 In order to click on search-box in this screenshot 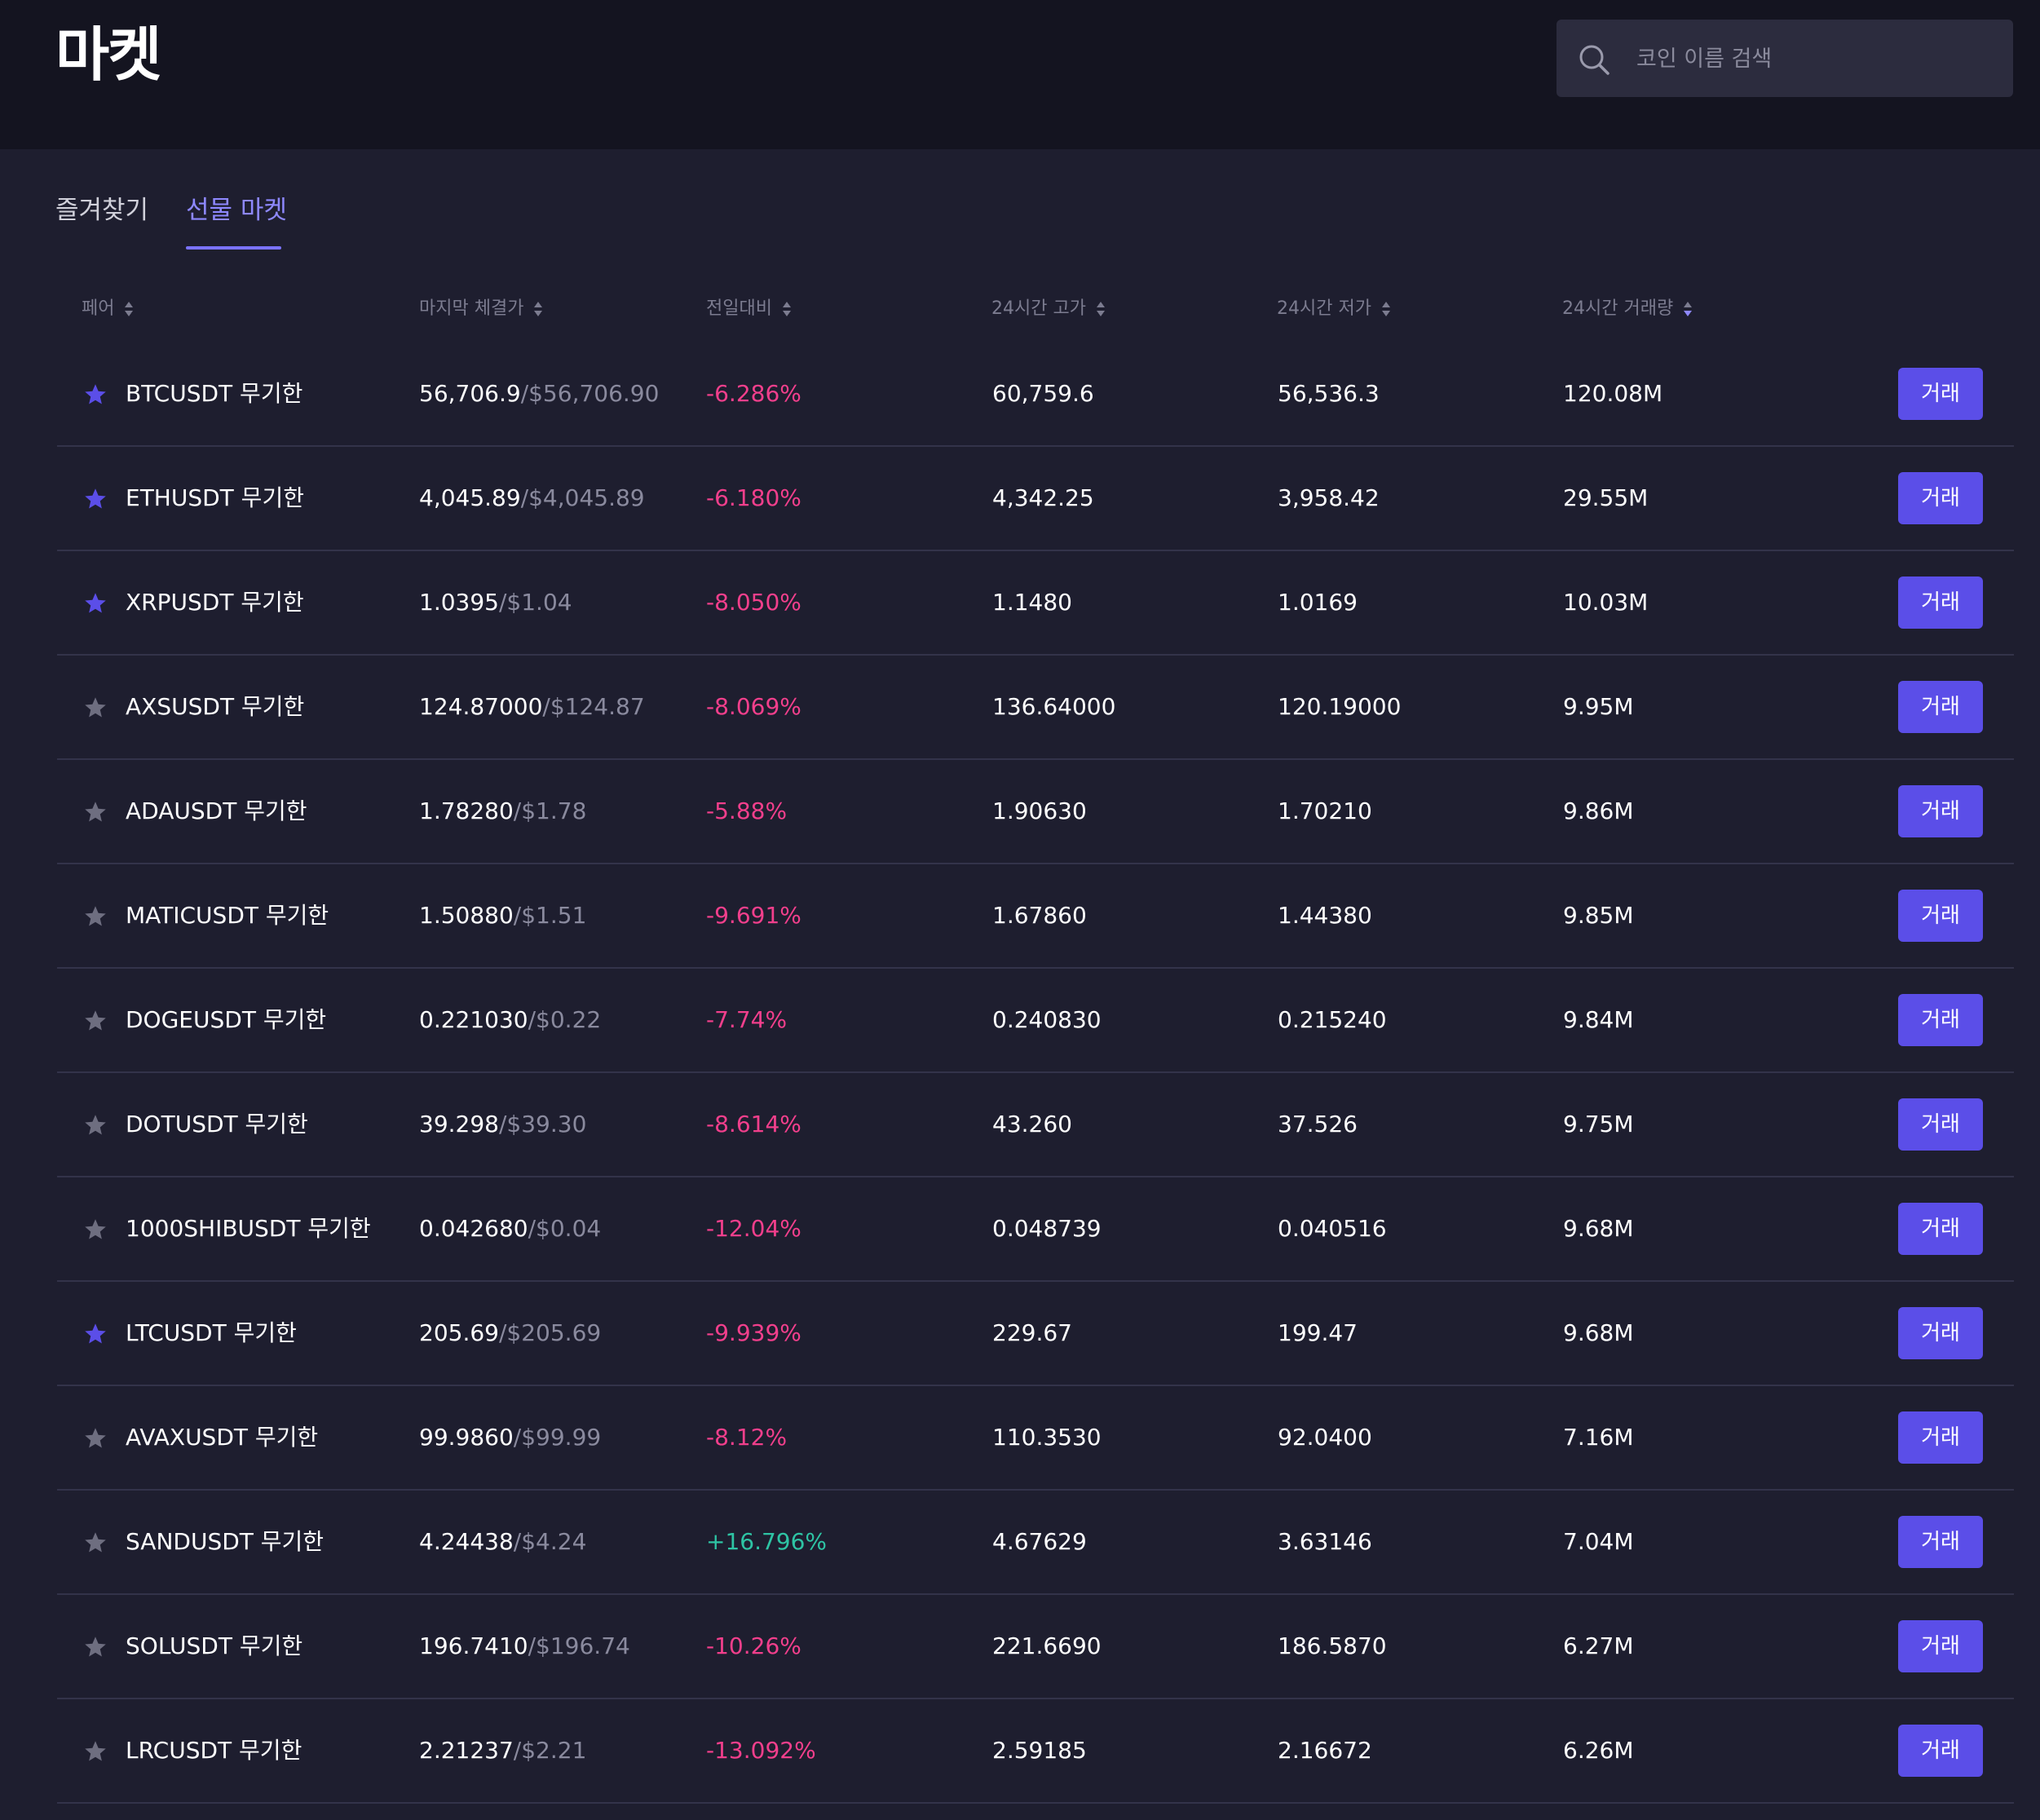, I will do `click(1784, 60)`.